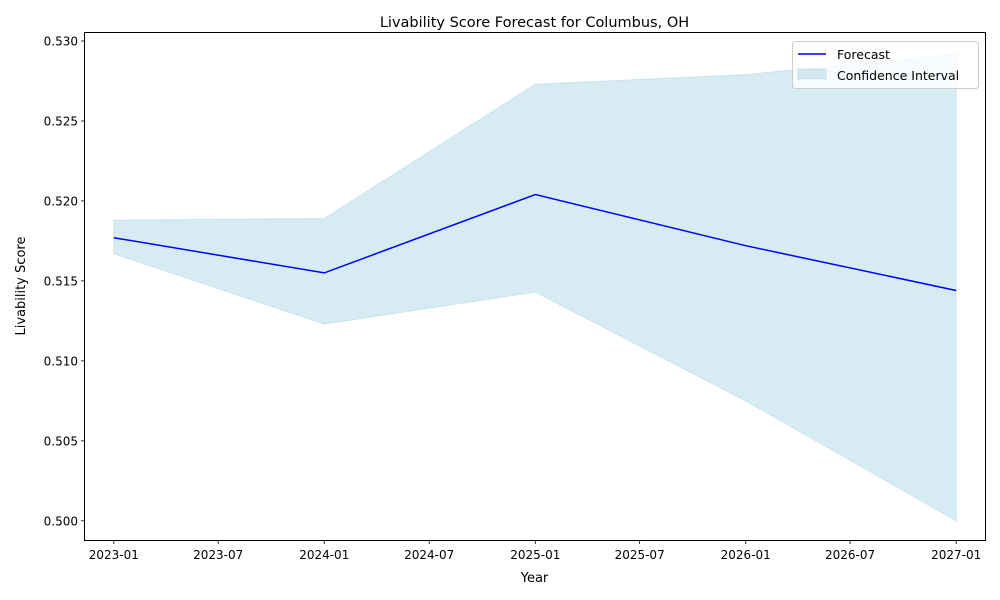 The height and width of the screenshot is (600, 1000). I want to click on forecast-line, so click(535, 242).